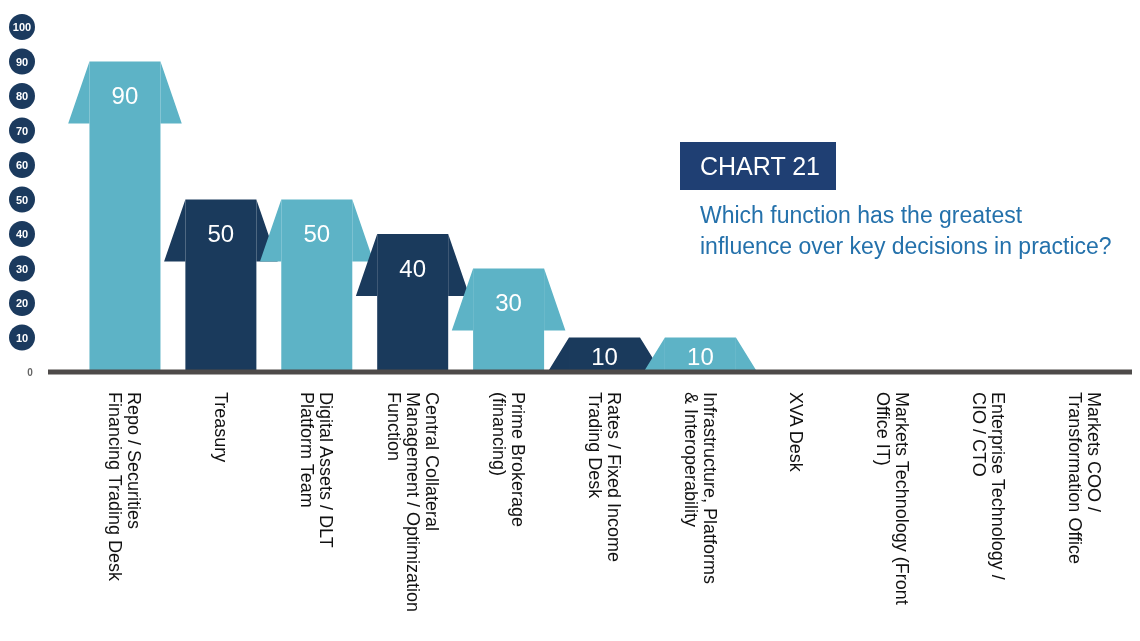  I want to click on x-tick-label: Rates / Fixed Income Trading Desk, so click(604, 477).